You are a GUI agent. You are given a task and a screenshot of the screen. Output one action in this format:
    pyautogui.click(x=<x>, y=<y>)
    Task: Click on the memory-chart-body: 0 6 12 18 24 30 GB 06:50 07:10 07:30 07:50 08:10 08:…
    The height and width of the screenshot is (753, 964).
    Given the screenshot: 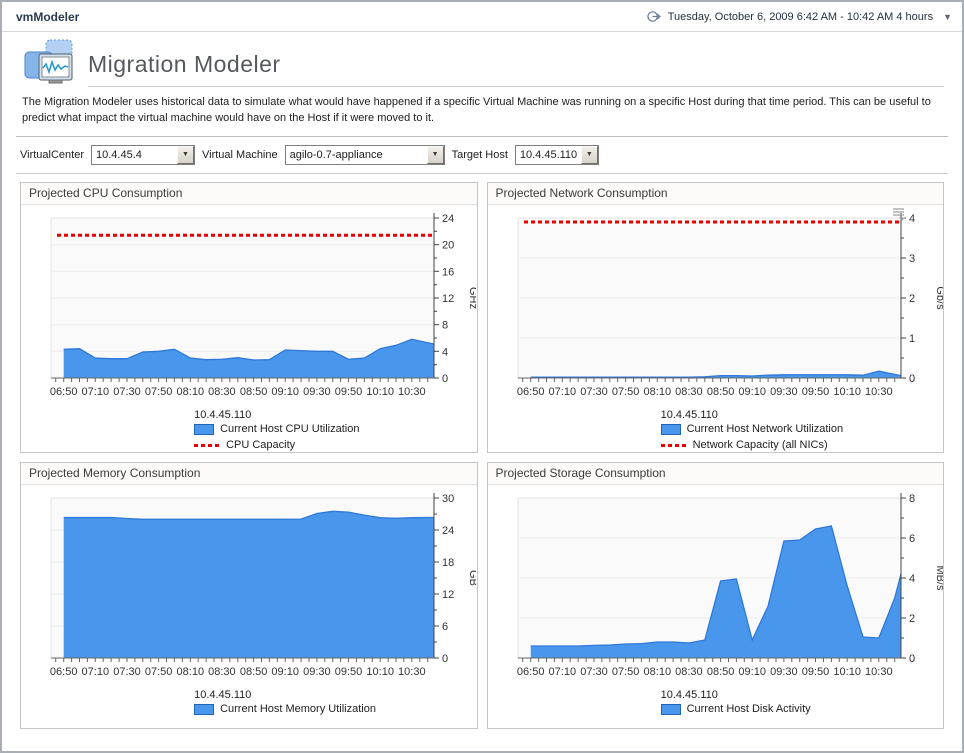 What is the action you would take?
    pyautogui.click(x=249, y=600)
    